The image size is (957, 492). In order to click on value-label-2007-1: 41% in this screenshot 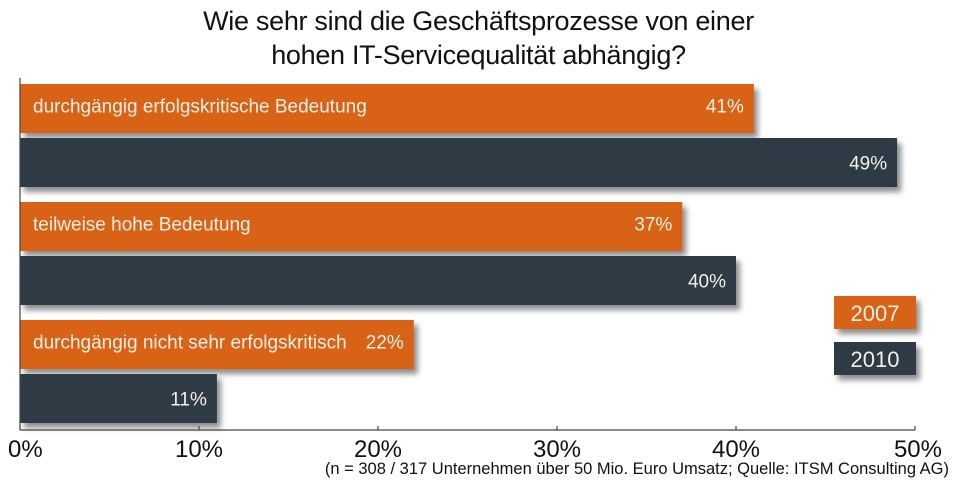, I will do `click(725, 107)`.